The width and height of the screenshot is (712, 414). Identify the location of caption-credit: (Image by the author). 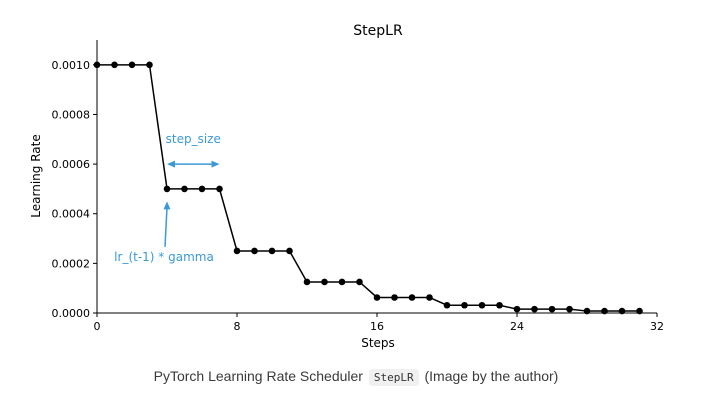
(491, 376).